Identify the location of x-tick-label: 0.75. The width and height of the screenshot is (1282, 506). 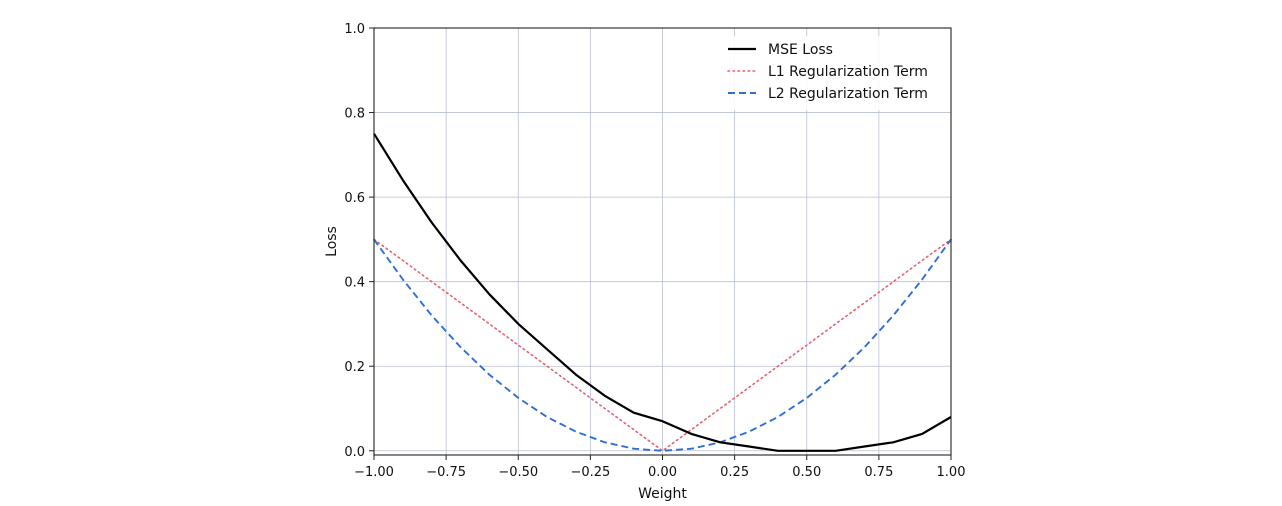
(878, 472).